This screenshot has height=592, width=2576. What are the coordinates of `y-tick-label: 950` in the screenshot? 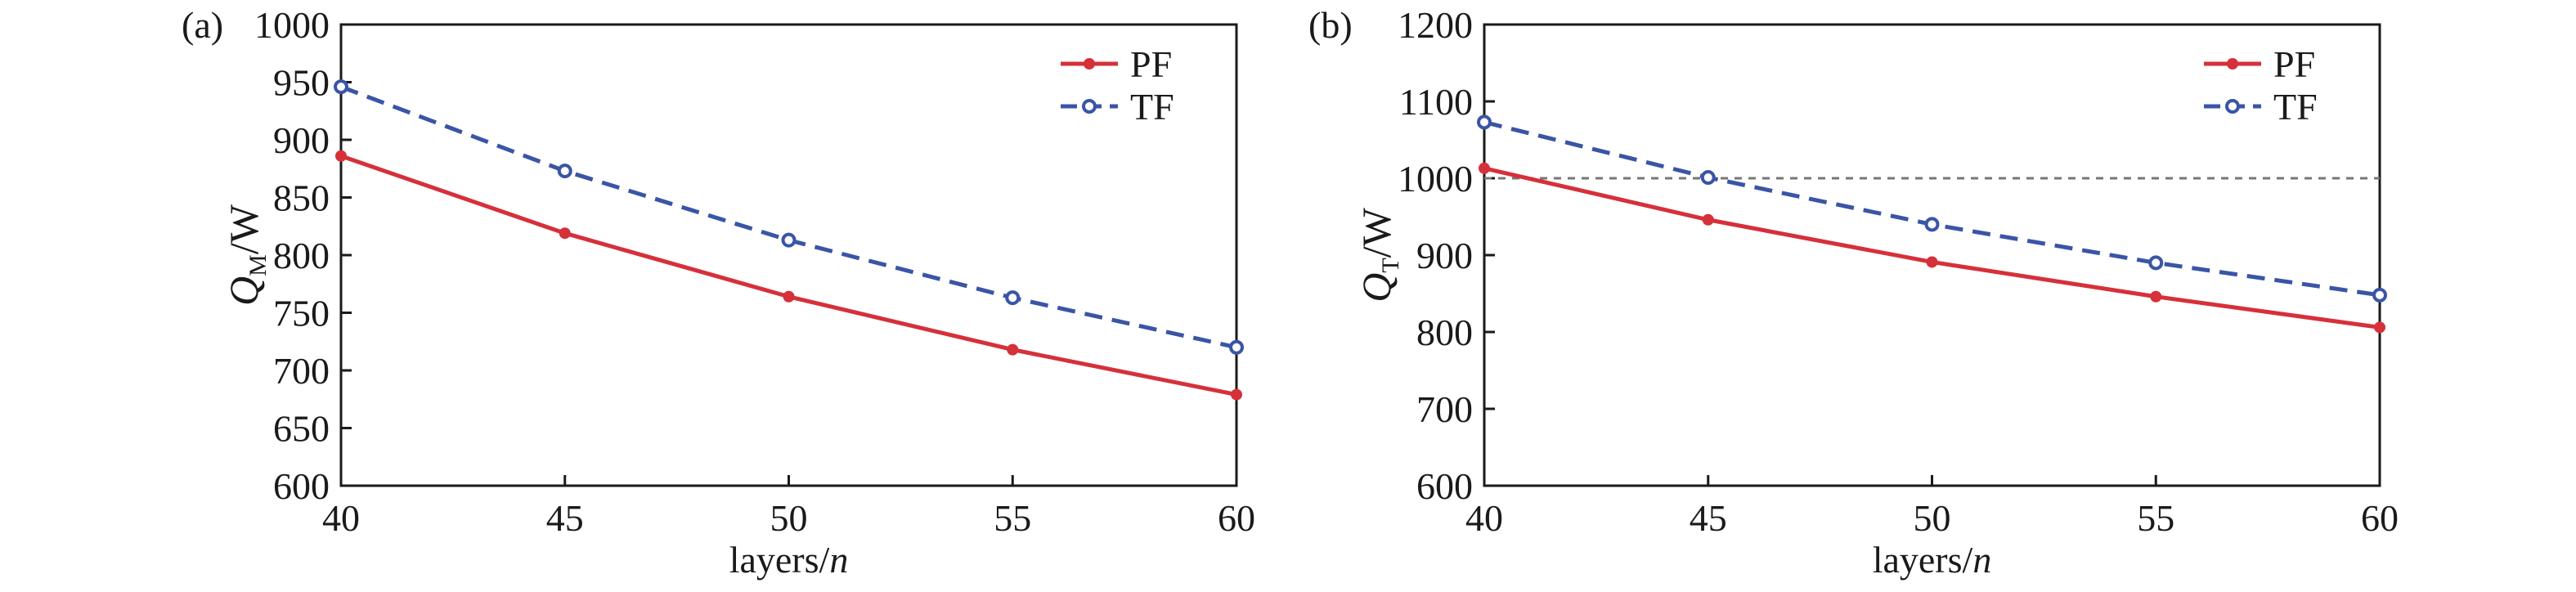 It's located at (301, 83).